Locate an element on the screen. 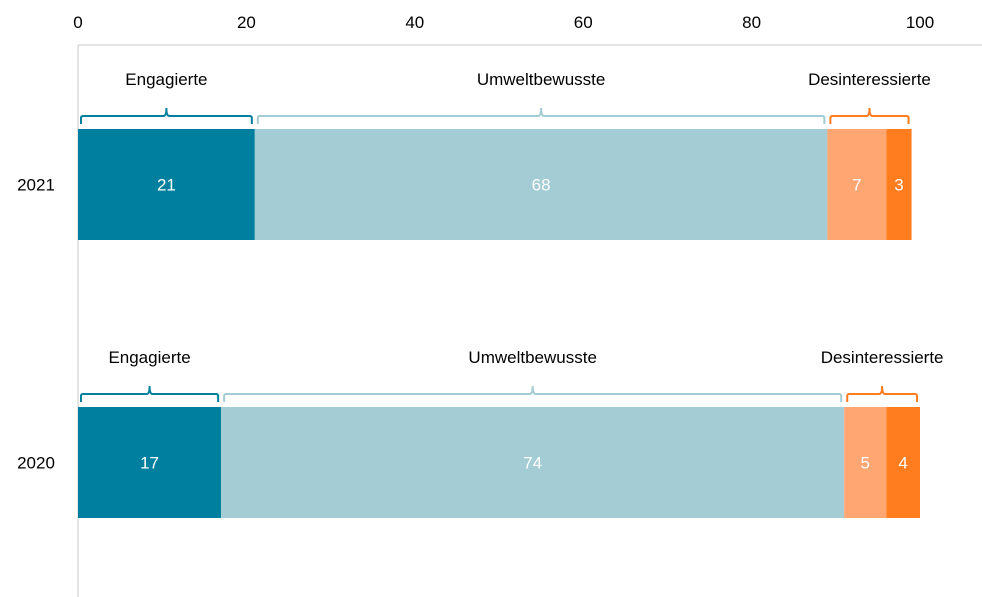 This screenshot has width=982, height=597. x-tick-label: 20 is located at coordinates (246, 22).